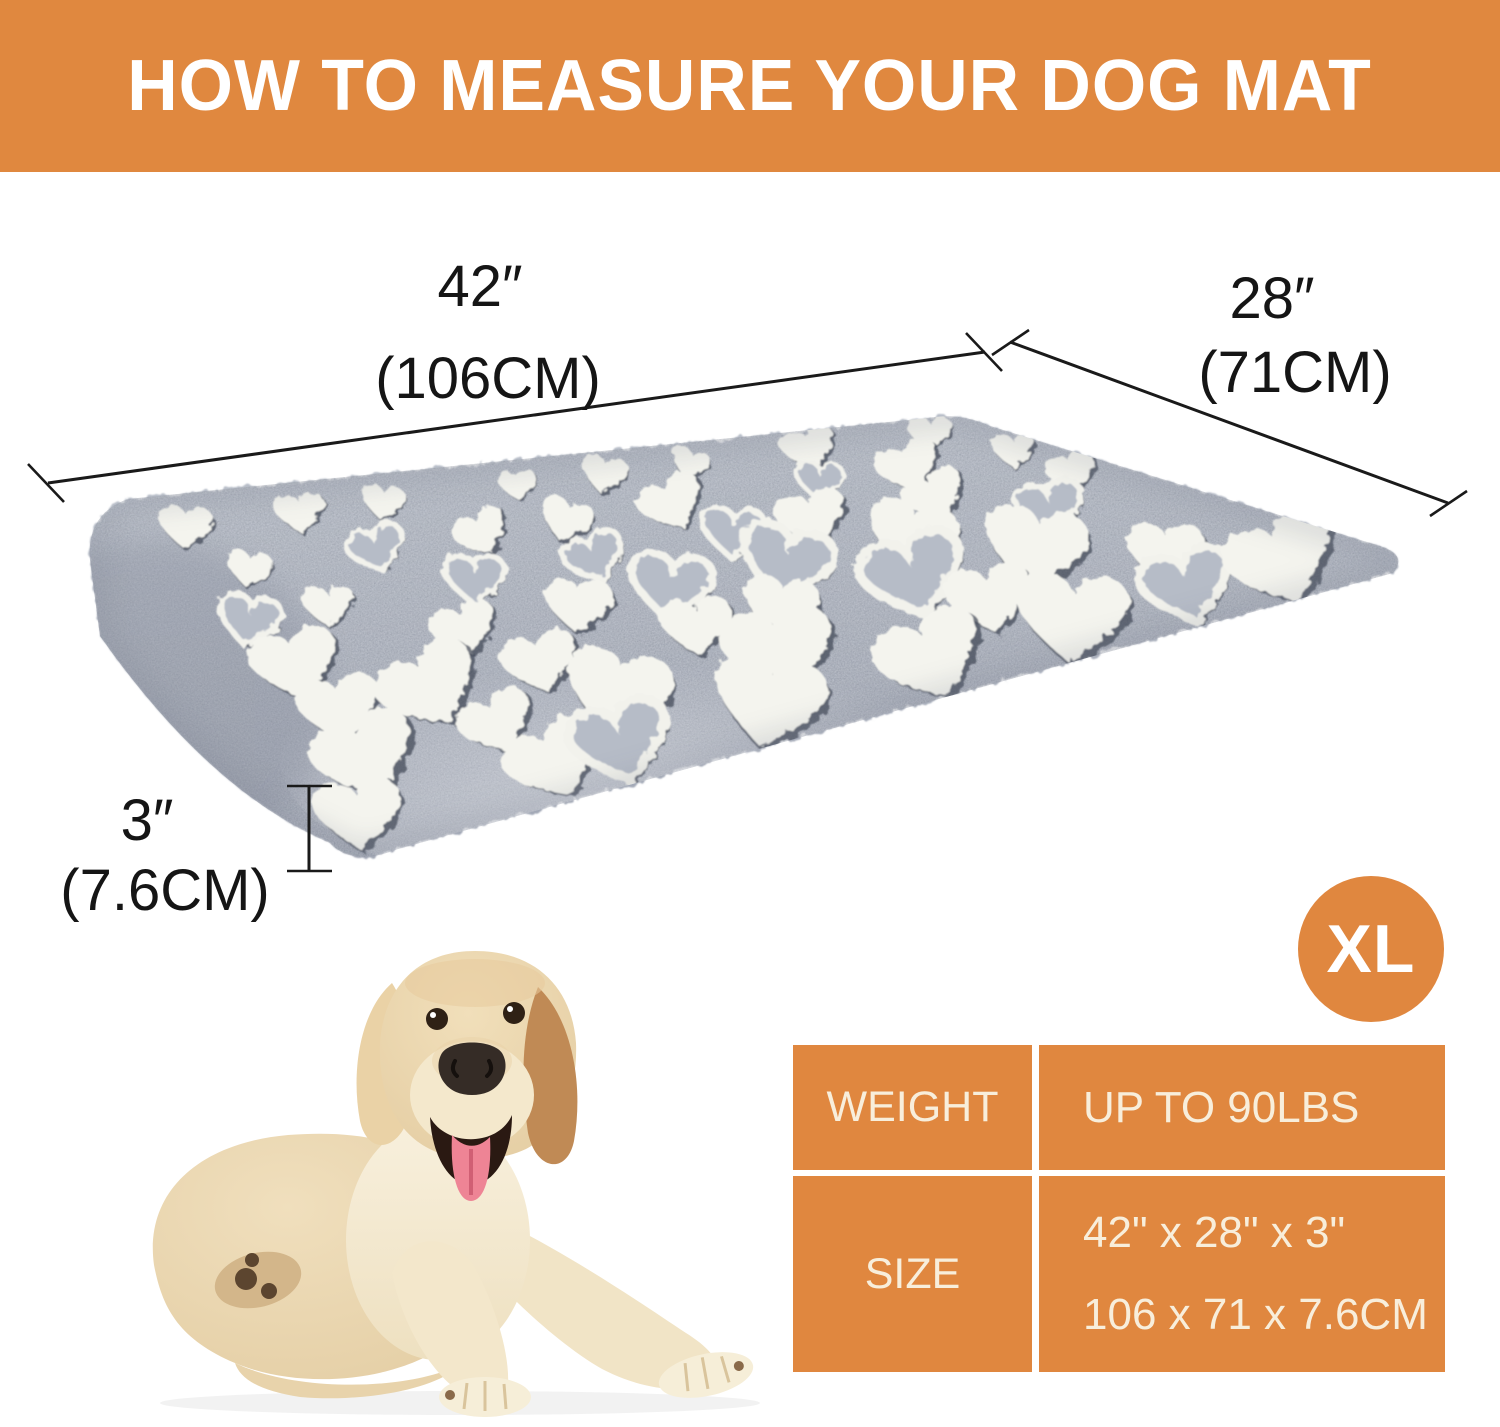 The height and width of the screenshot is (1427, 1500). Describe the element at coordinates (258, 1280) in the screenshot. I see `dog-rear-paw` at that location.